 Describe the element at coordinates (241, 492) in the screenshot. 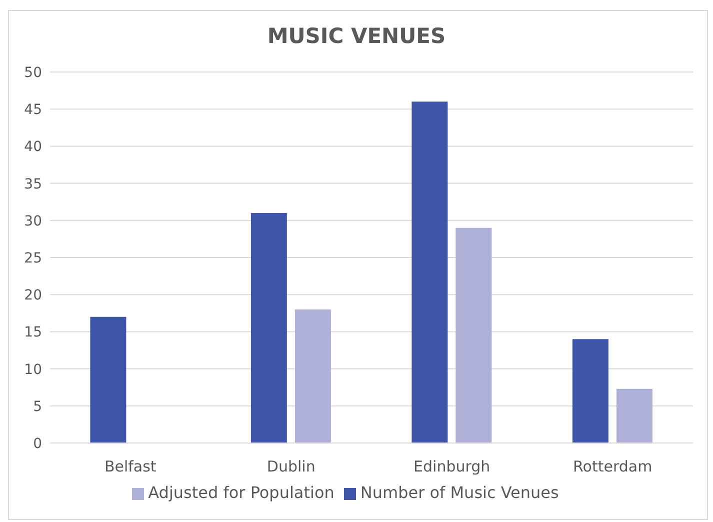

I see `legend-label: Adjusted for Population` at that location.